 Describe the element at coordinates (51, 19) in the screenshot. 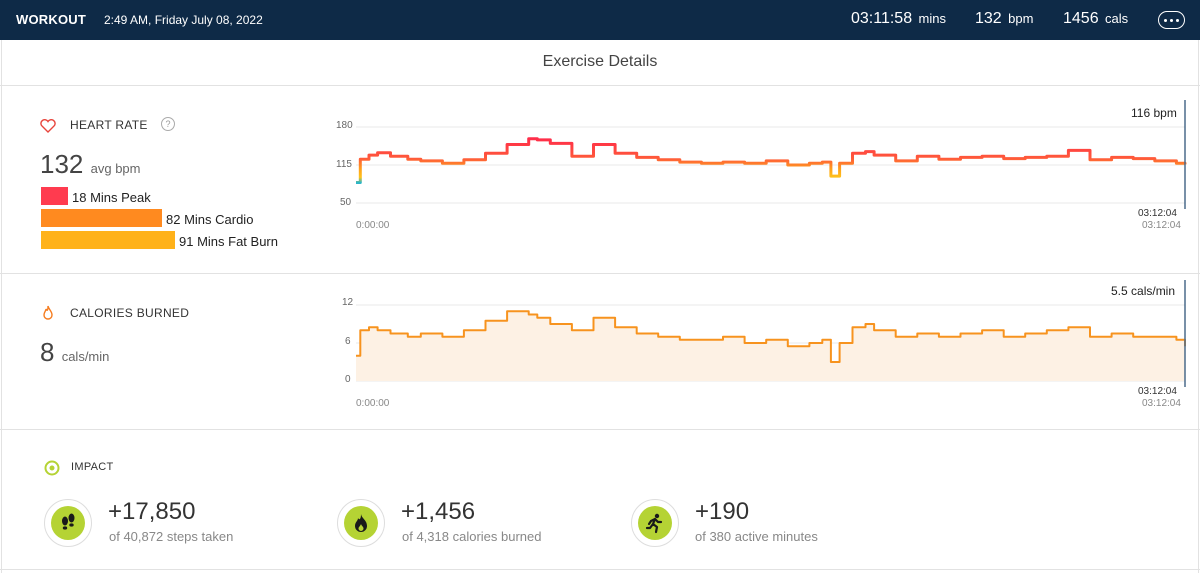

I see `workout-label: WORKOUT` at that location.